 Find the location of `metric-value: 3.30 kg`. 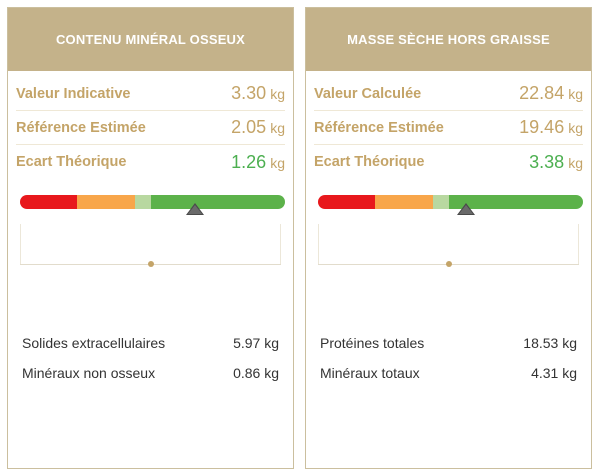

metric-value: 3.30 kg is located at coordinates (258, 93).